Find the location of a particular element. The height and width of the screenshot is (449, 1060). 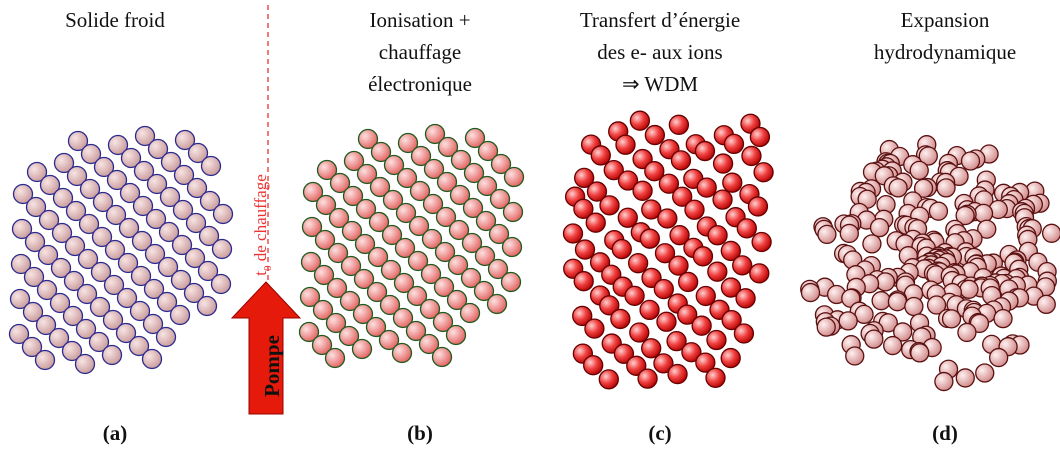

panel-title: électronique is located at coordinates (420, 84).